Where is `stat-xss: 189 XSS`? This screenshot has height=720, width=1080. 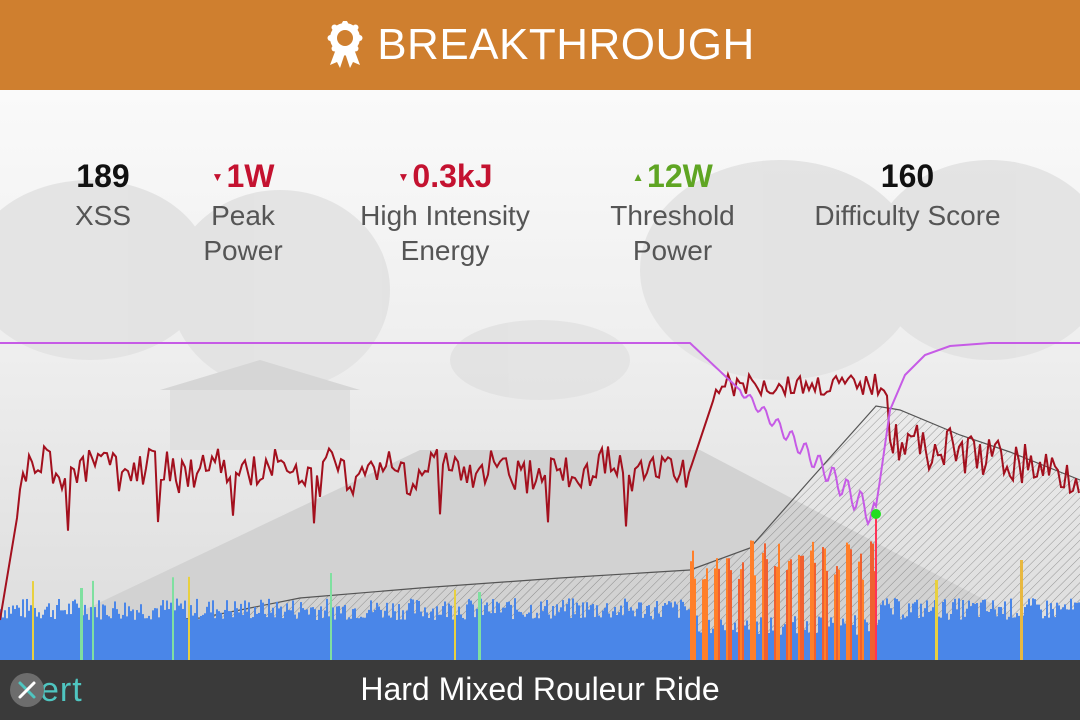
stat-xss: 189 XSS is located at coordinates (103, 193).